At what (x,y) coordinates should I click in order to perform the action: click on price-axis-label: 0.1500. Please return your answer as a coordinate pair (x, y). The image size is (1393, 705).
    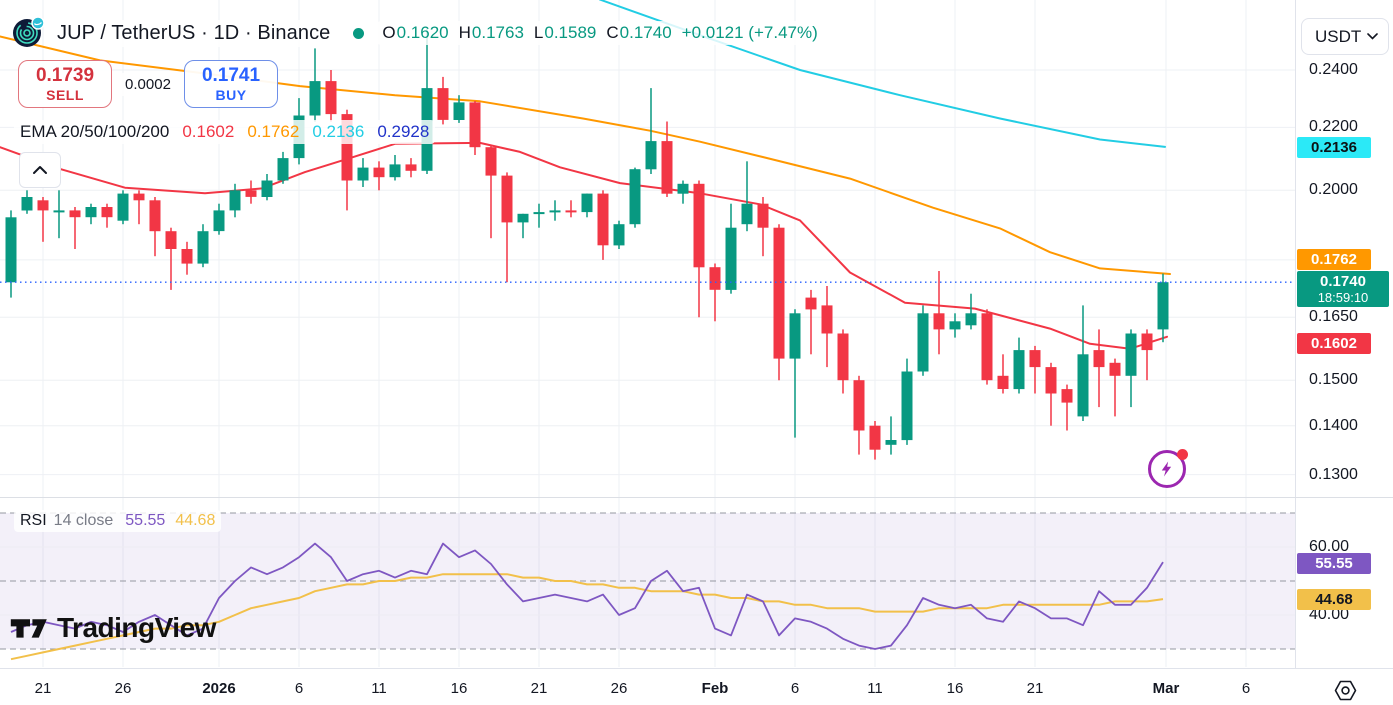
    Looking at the image, I should click on (1333, 380).